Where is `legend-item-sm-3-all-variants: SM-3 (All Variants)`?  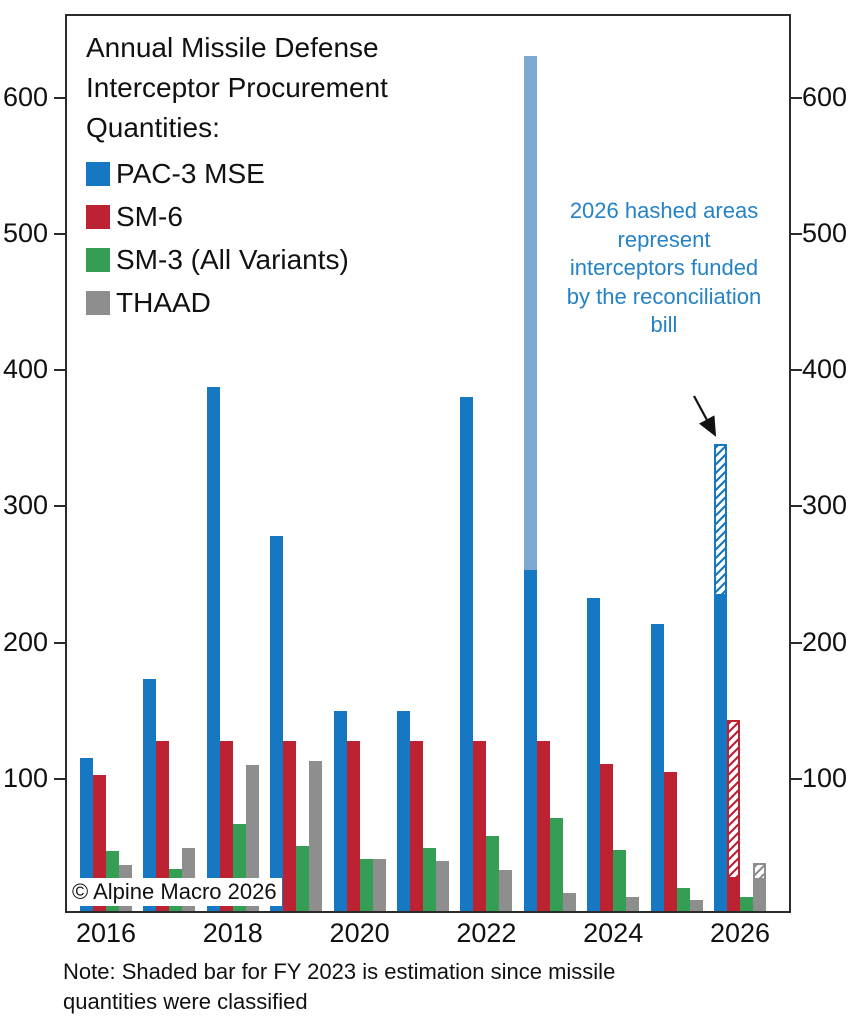
legend-item-sm-3-all-variants: SM-3 (All Variants) is located at coordinates (276, 259).